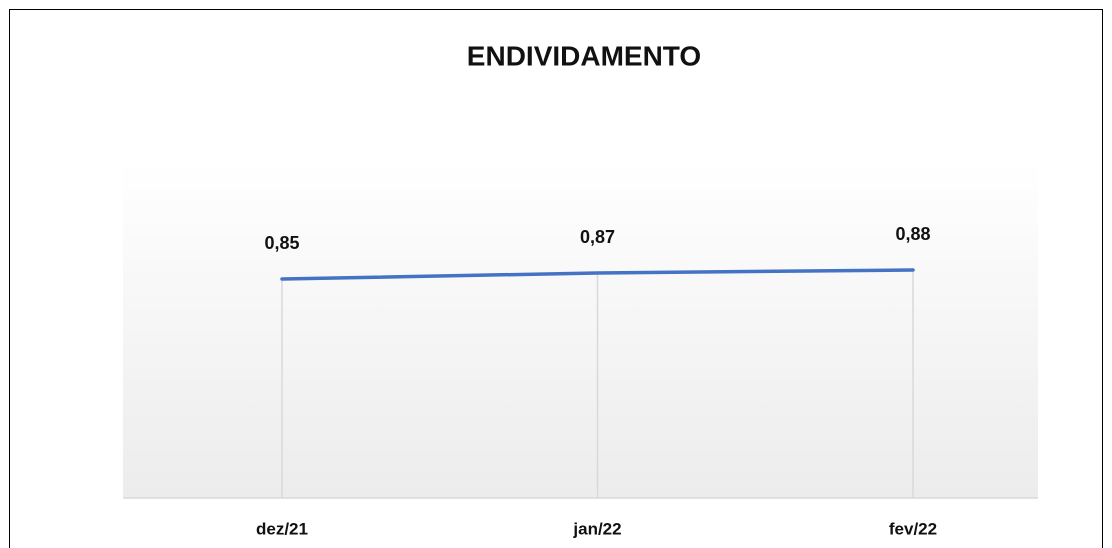  What do you see at coordinates (281, 243) in the screenshot?
I see `data-label: 0,85` at bounding box center [281, 243].